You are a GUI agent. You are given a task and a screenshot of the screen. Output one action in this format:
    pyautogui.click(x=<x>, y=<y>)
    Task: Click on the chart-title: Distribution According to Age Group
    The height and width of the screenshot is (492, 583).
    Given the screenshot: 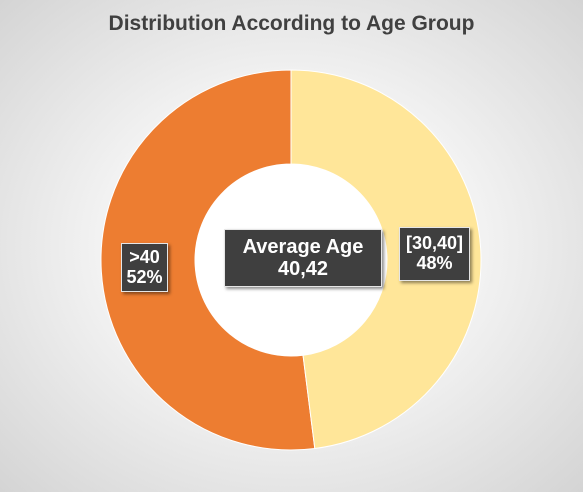 What is the action you would take?
    pyautogui.click(x=291, y=23)
    